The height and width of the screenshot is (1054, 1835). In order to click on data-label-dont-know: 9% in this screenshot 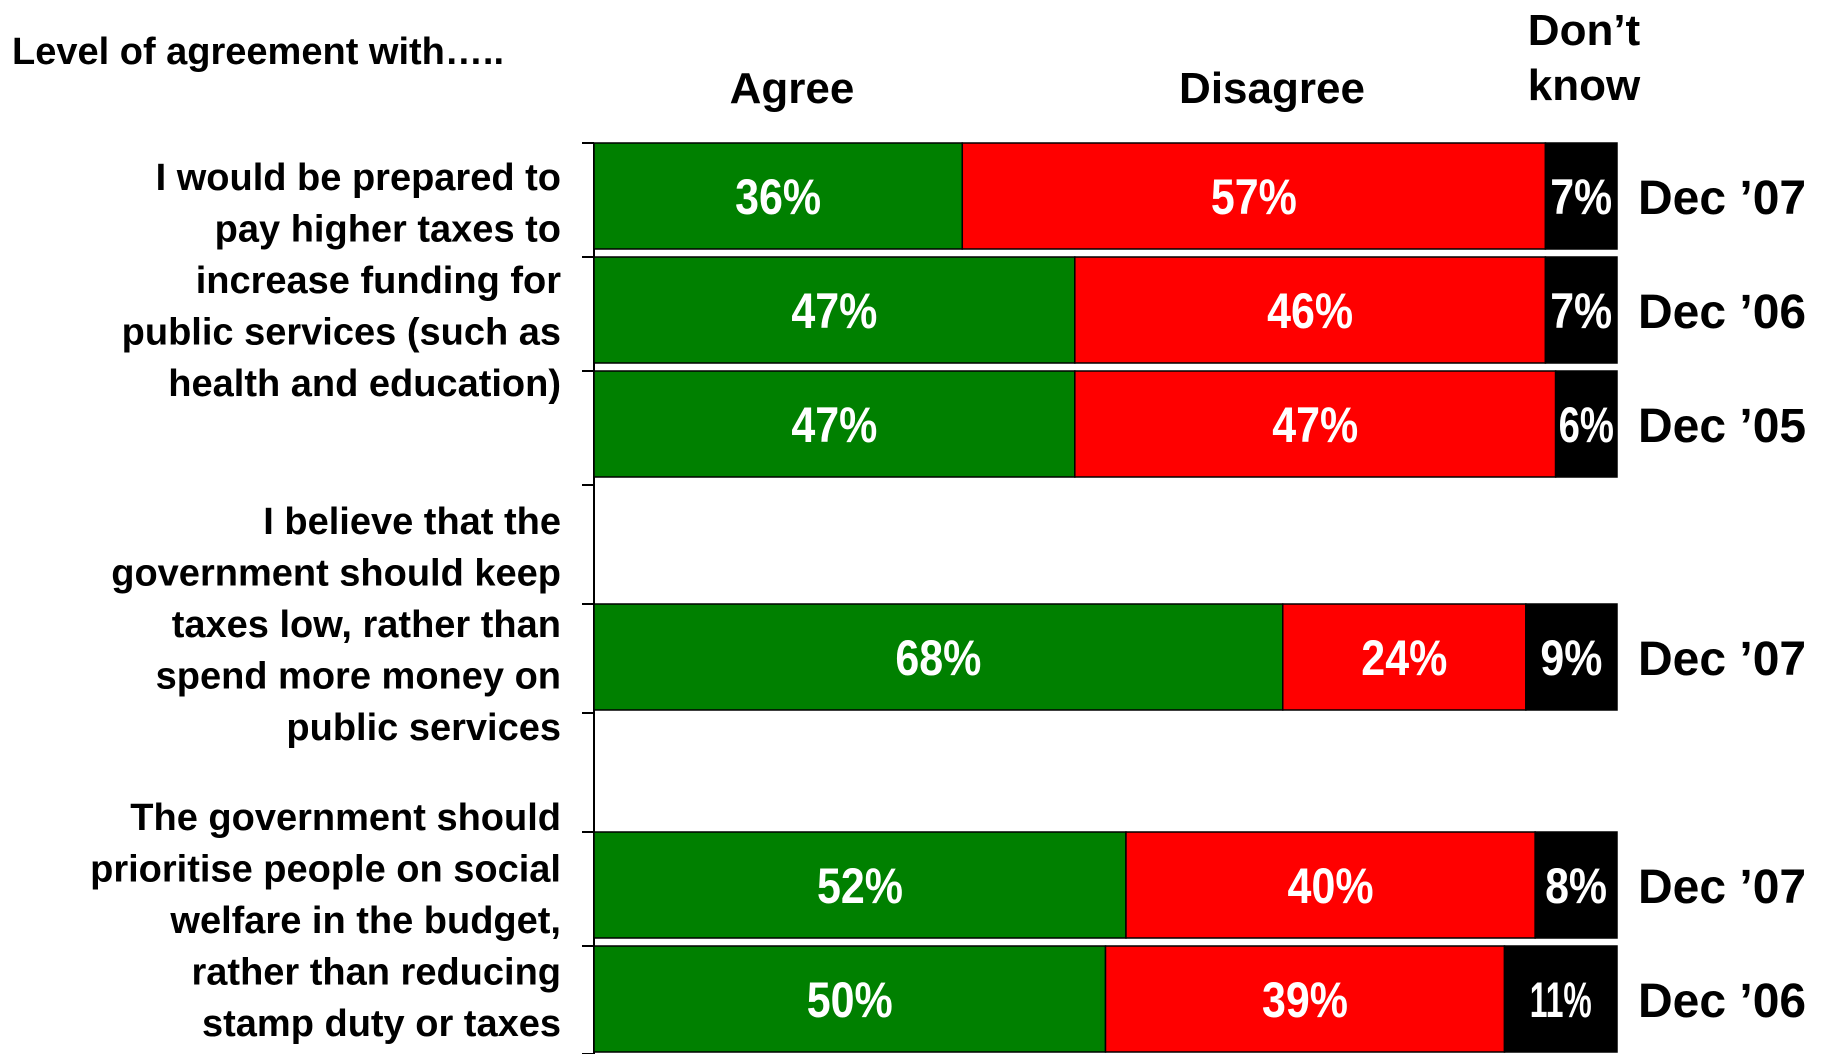, I will do `click(1571, 658)`.